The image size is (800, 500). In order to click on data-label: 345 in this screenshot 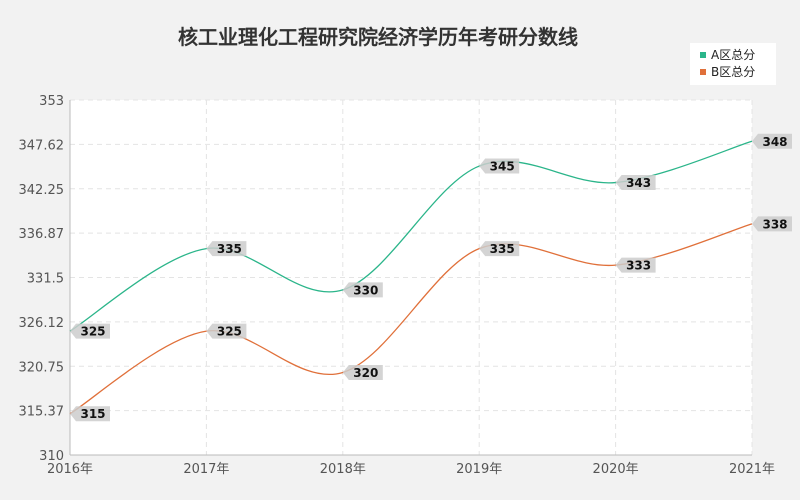, I will do `click(499, 166)`.